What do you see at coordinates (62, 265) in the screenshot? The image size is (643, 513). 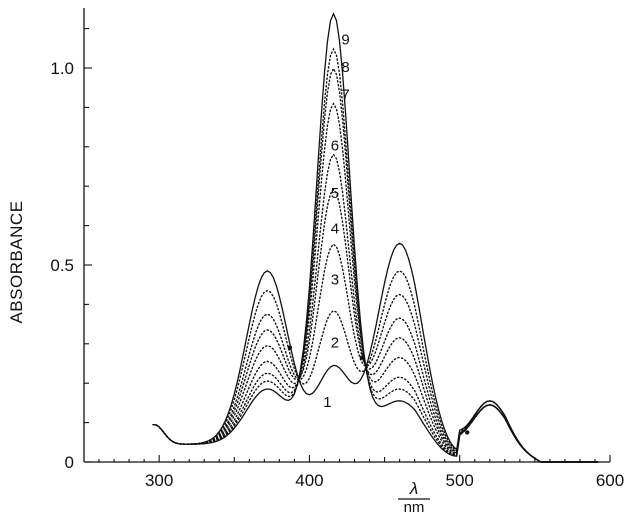 I see `y-tick-label: 0.5` at bounding box center [62, 265].